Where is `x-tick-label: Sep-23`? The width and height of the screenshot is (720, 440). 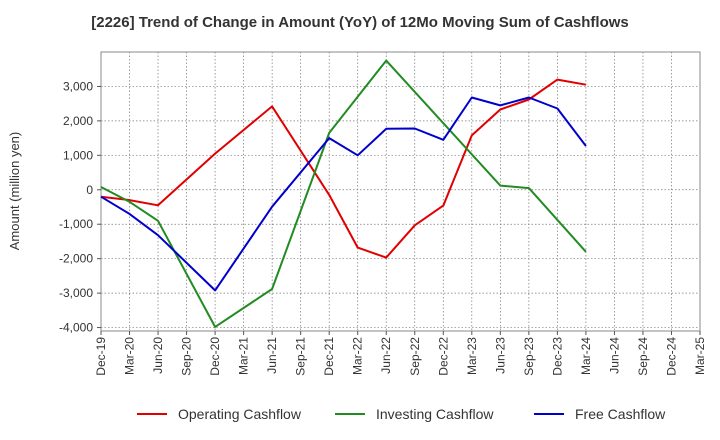 x-tick-label: Sep-23 is located at coordinates (529, 356).